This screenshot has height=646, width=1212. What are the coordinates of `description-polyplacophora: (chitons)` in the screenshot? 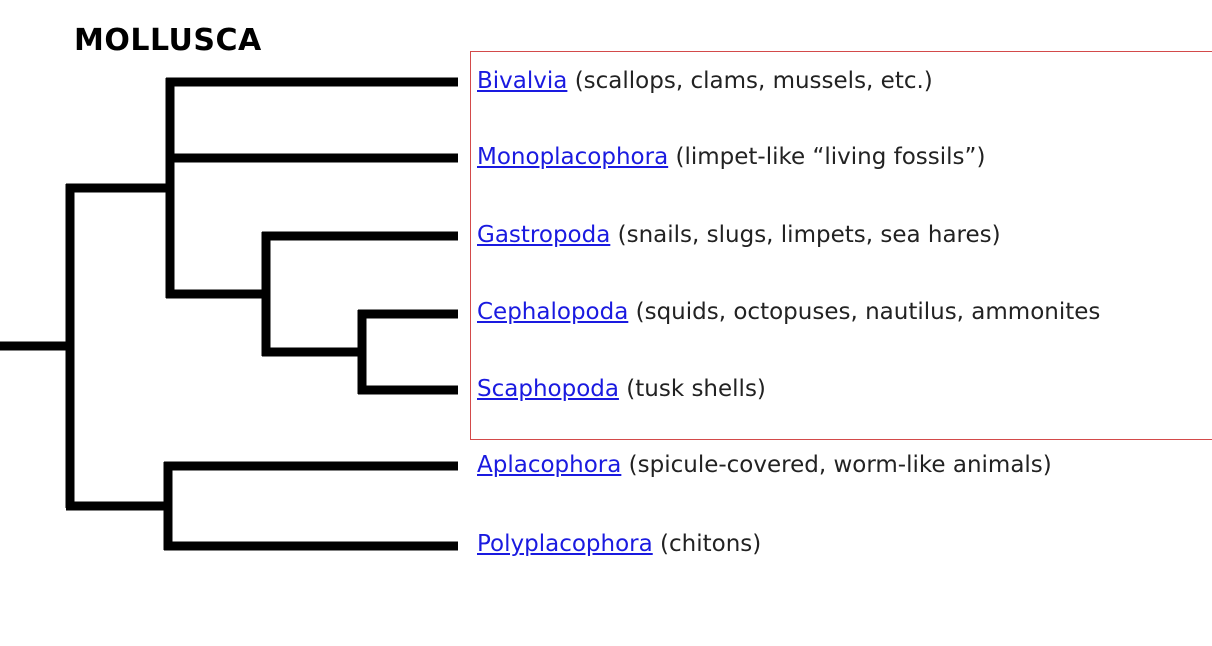 It's located at (711, 544).